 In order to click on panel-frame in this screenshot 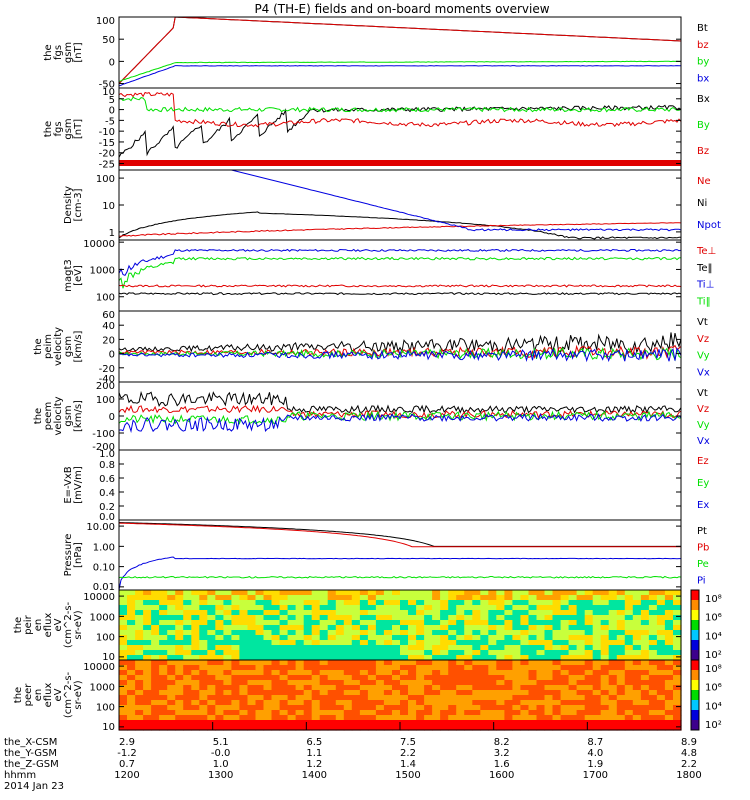, I will do `click(400, 485)`.